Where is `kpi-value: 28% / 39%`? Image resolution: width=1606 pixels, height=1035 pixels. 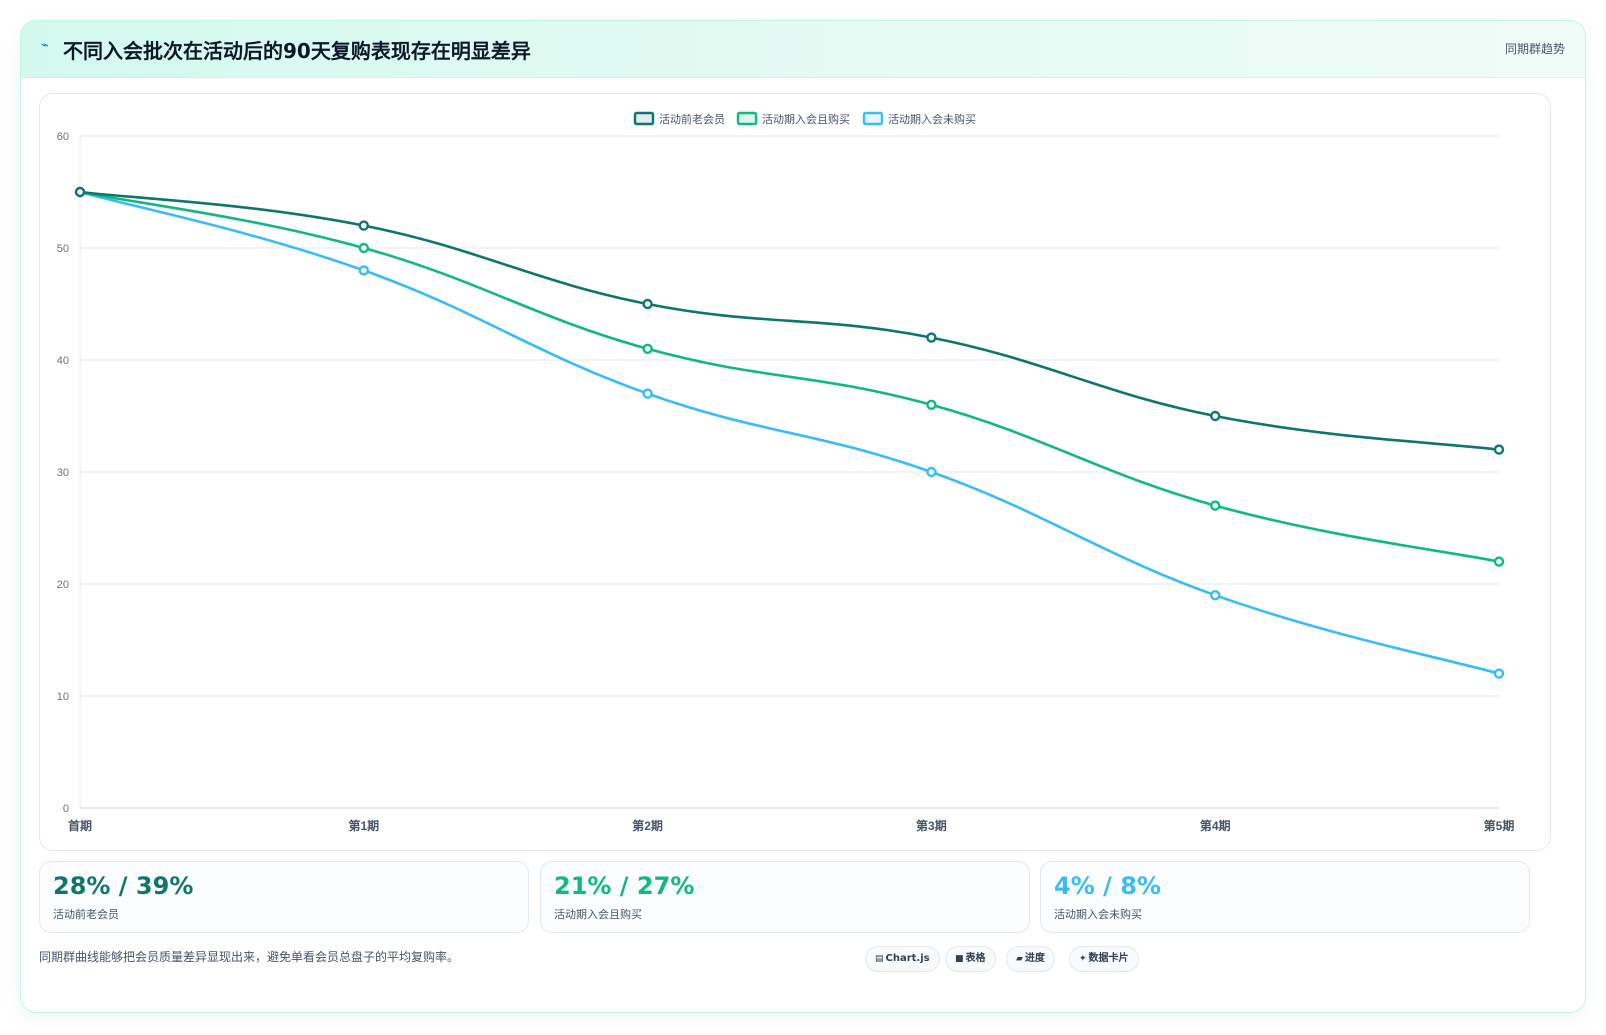
kpi-value: 28% / 39% is located at coordinates (123, 886).